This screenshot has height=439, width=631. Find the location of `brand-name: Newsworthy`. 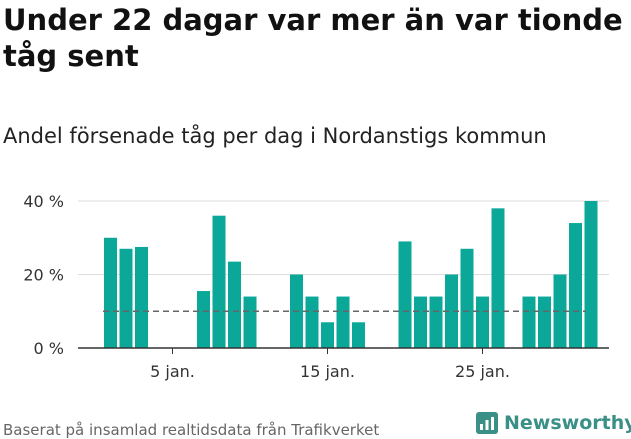

brand-name: Newsworthy is located at coordinates (567, 423).